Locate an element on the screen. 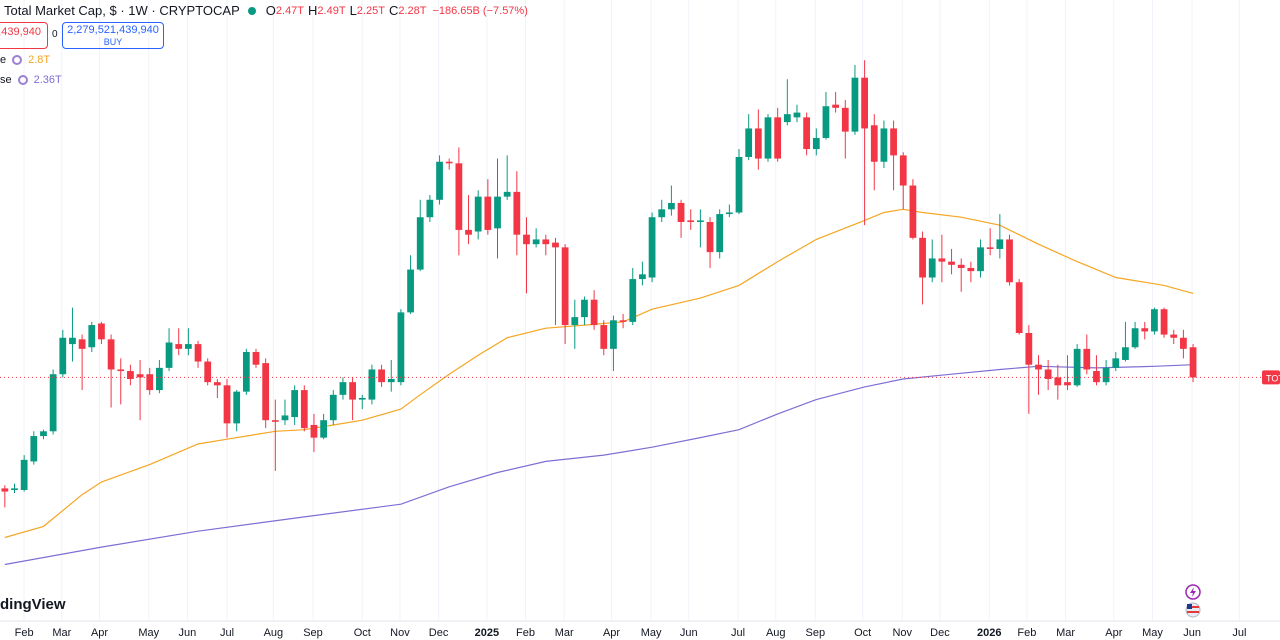 This screenshot has width=1280, height=640. buy-label: BUY is located at coordinates (113, 42).